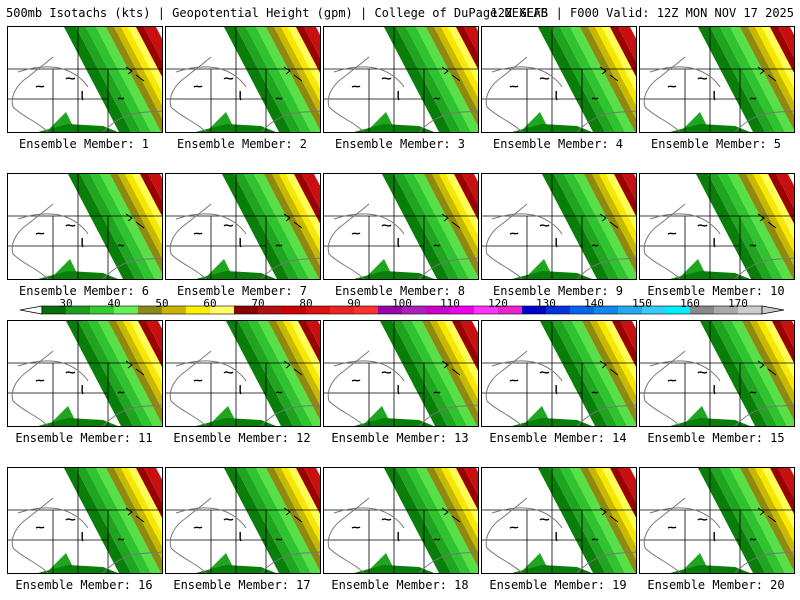 The width and height of the screenshot is (800, 600). What do you see at coordinates (558, 144) in the screenshot?
I see `ensemble-member-label: Ensemble Member: 4` at bounding box center [558, 144].